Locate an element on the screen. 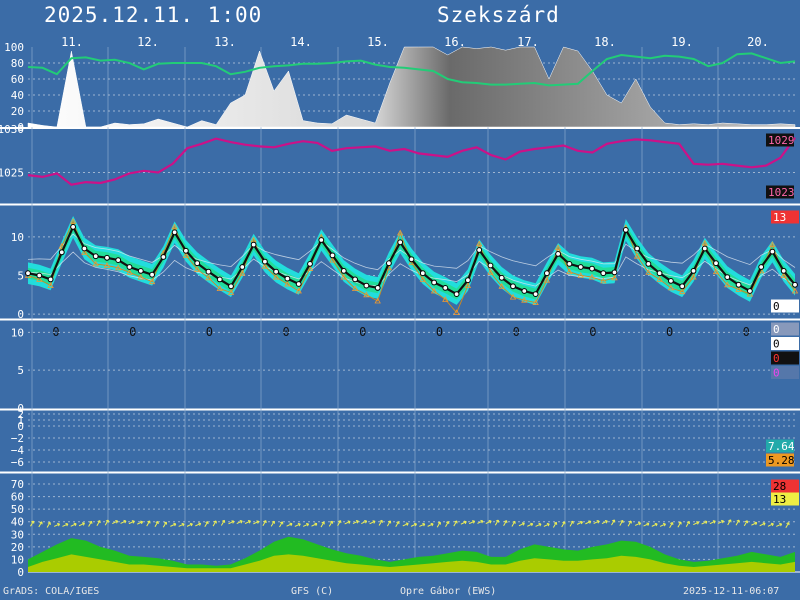 The height and width of the screenshot is (600, 800). y-tick-label: 20 is located at coordinates (17, 547).